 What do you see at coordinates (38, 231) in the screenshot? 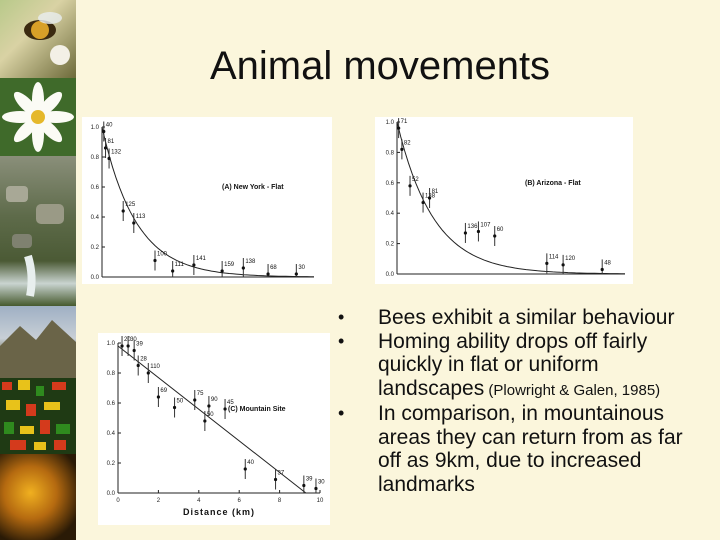
I see `rocky-stream-image` at bounding box center [38, 231].